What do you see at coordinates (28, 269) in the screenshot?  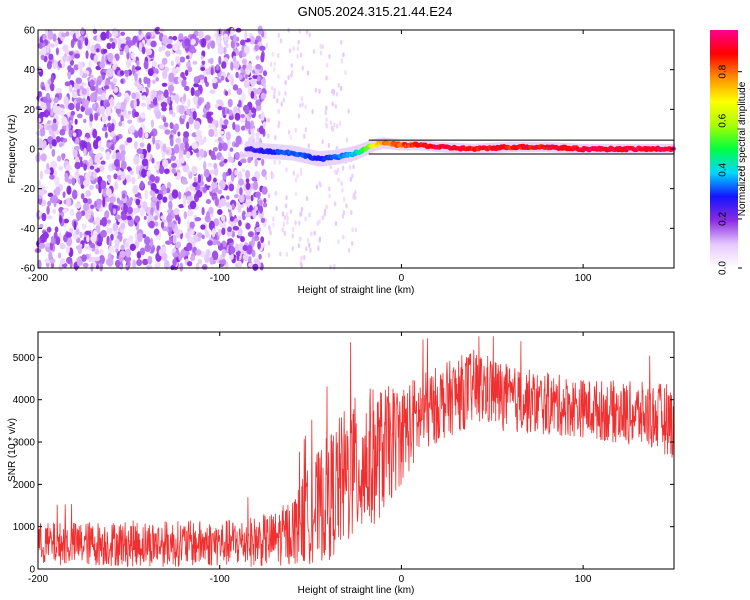 I see `y-tick-label: -60` at bounding box center [28, 269].